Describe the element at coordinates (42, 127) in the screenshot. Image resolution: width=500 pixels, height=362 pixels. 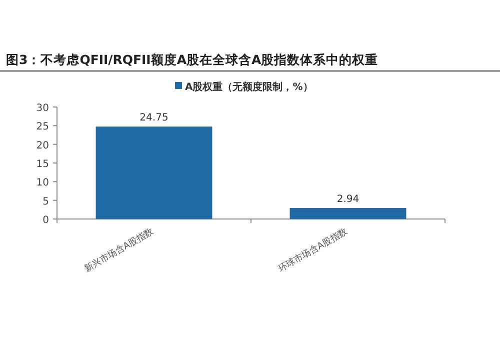
I see `y-tick-label: 25` at that location.